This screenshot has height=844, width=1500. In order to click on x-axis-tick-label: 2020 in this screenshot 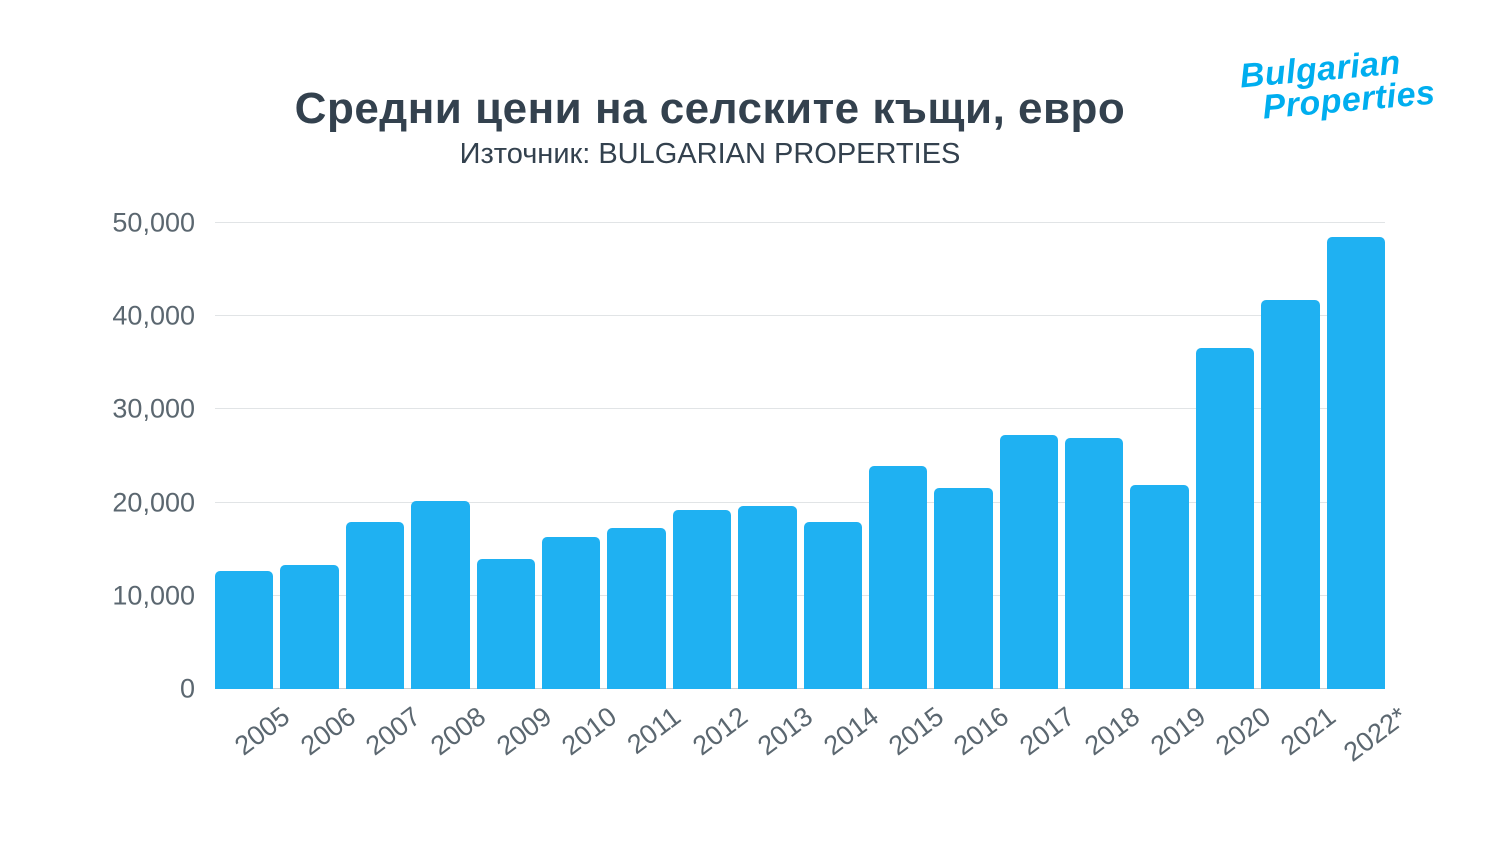, I will do `click(1243, 731)`.